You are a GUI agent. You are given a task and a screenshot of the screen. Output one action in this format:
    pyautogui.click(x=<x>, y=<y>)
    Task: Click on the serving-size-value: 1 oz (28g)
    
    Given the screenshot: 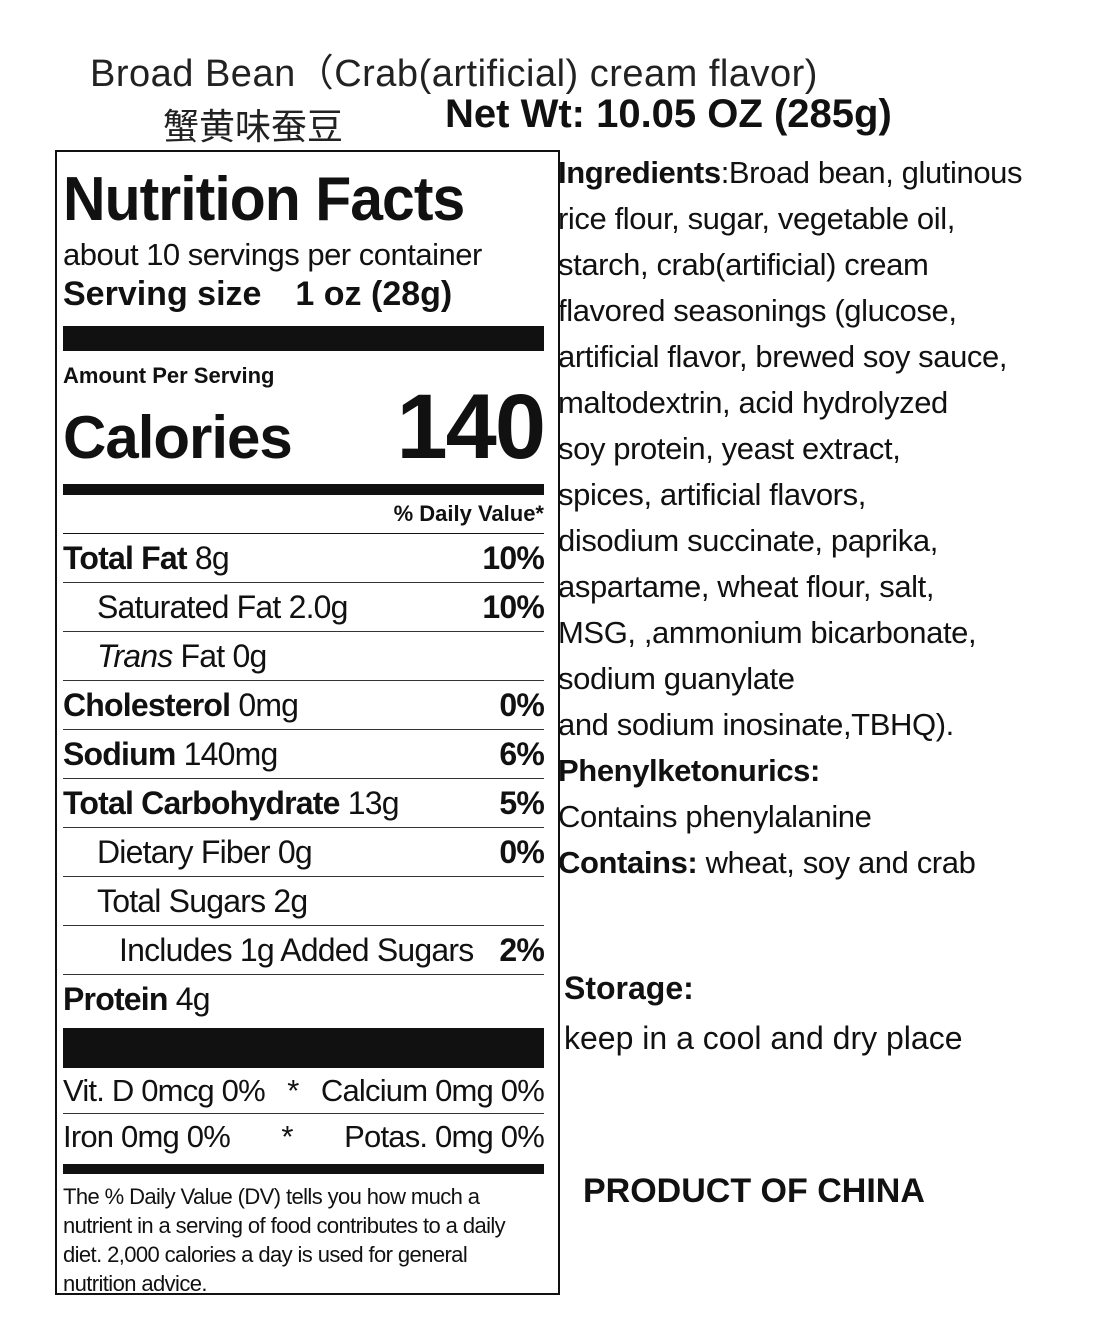 What is the action you would take?
    pyautogui.click(x=374, y=294)
    